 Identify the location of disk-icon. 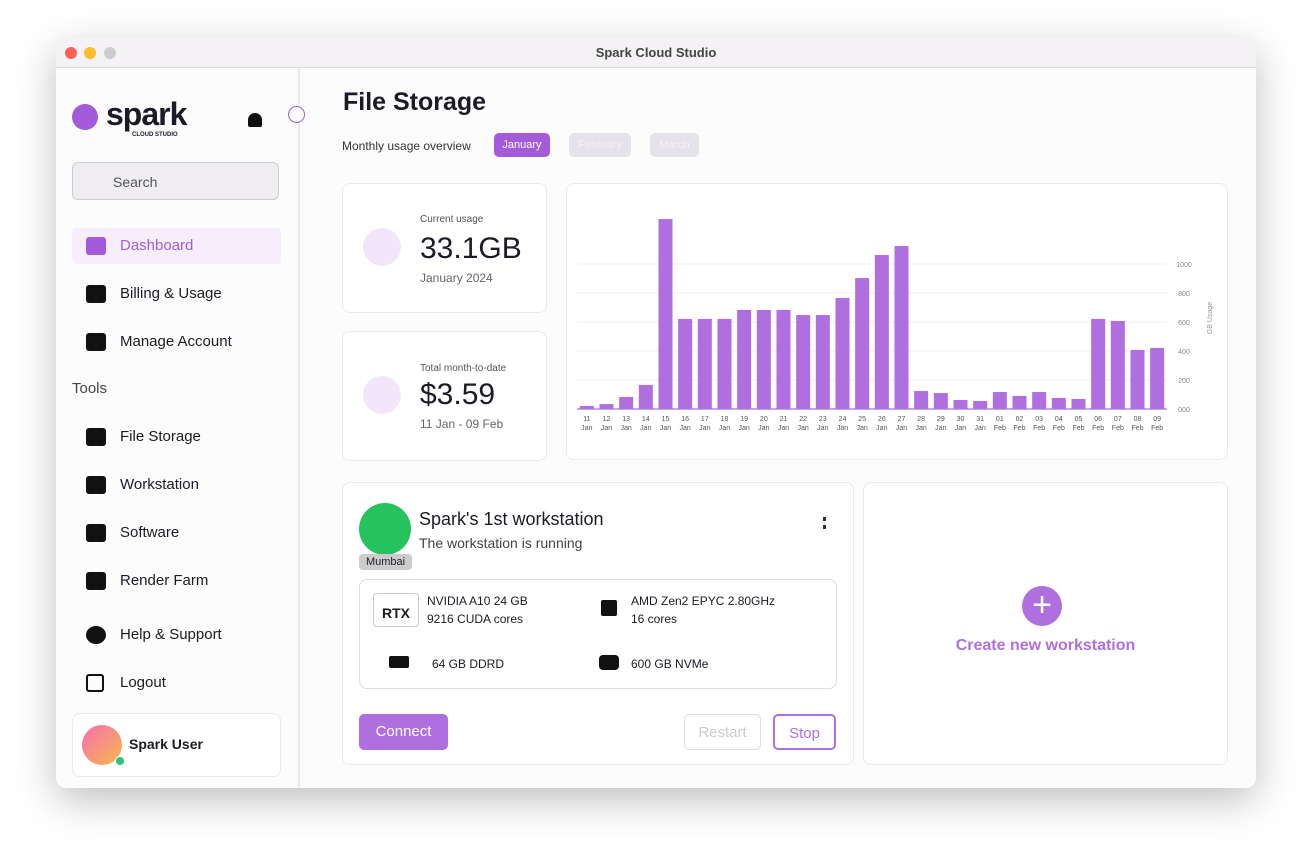
(609, 662).